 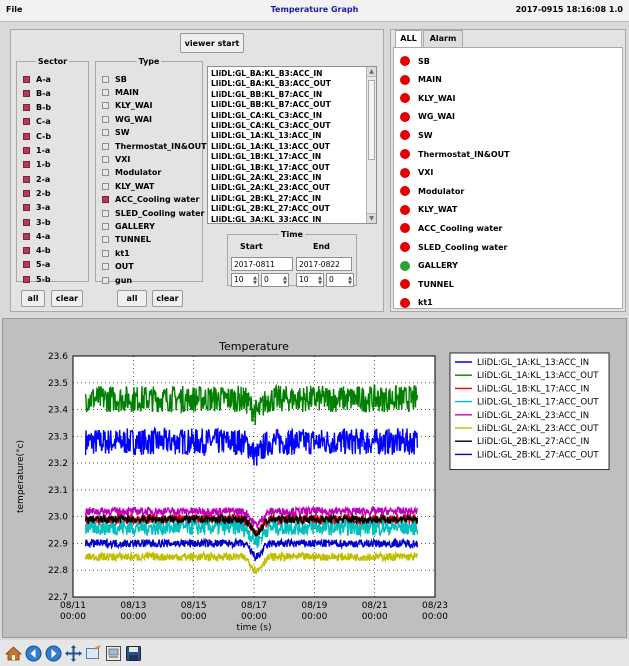 What do you see at coordinates (36, 208) in the screenshot?
I see `sector-checkbox-row: 3-a` at bounding box center [36, 208].